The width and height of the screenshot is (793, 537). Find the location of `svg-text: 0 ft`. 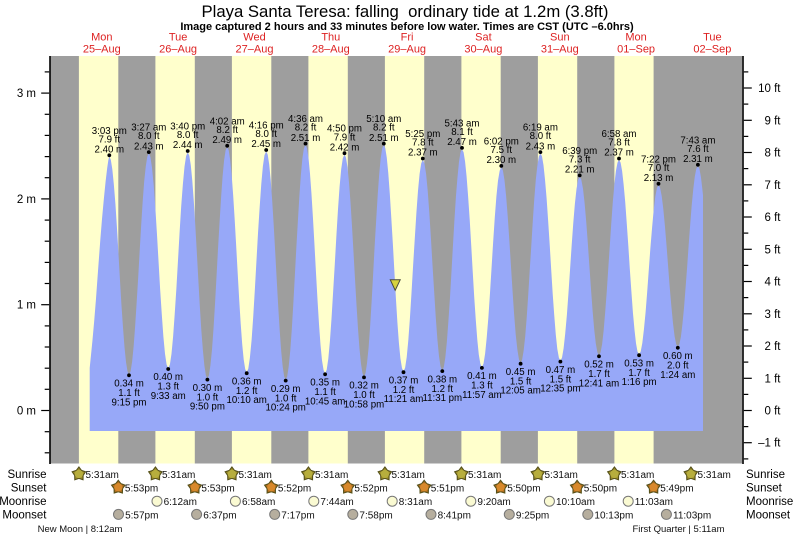

svg-text: 0 ft is located at coordinates (773, 412).